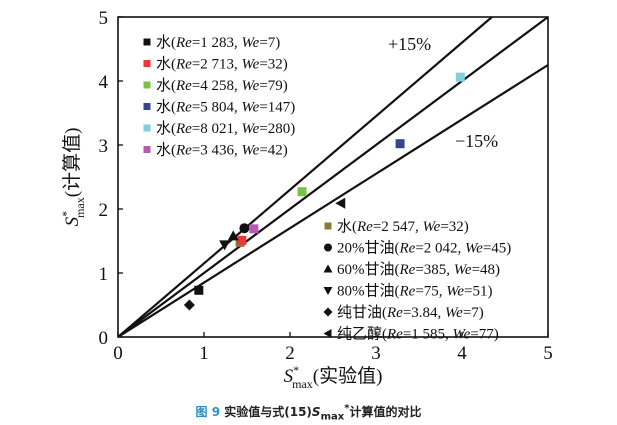 Image resolution: width=617 pixels, height=425 pixels. I want to click on legend-text: 纯乙醇(, so click(362, 334).